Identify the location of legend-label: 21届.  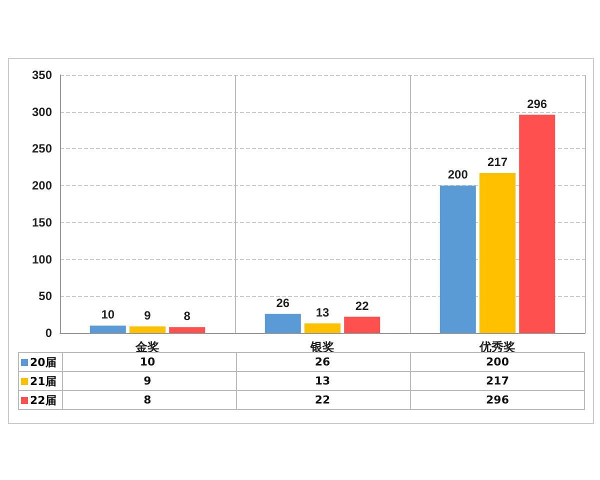
(40, 381).